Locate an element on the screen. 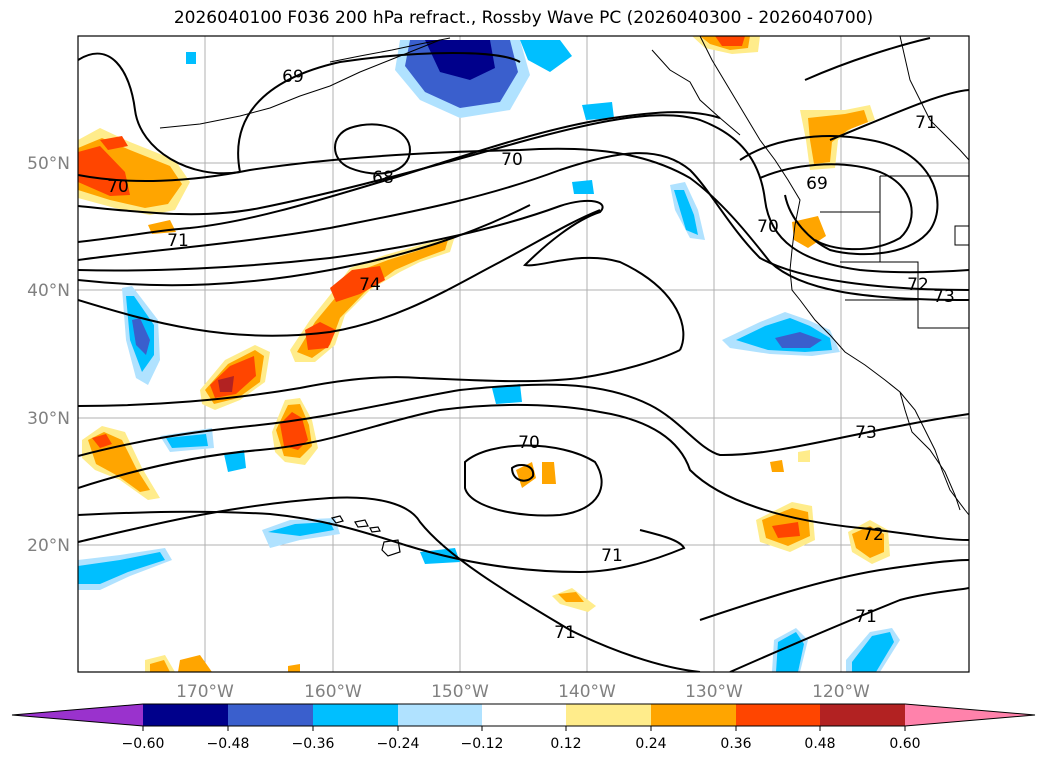  colorbar-tick-label: 0.12 is located at coordinates (565, 744).